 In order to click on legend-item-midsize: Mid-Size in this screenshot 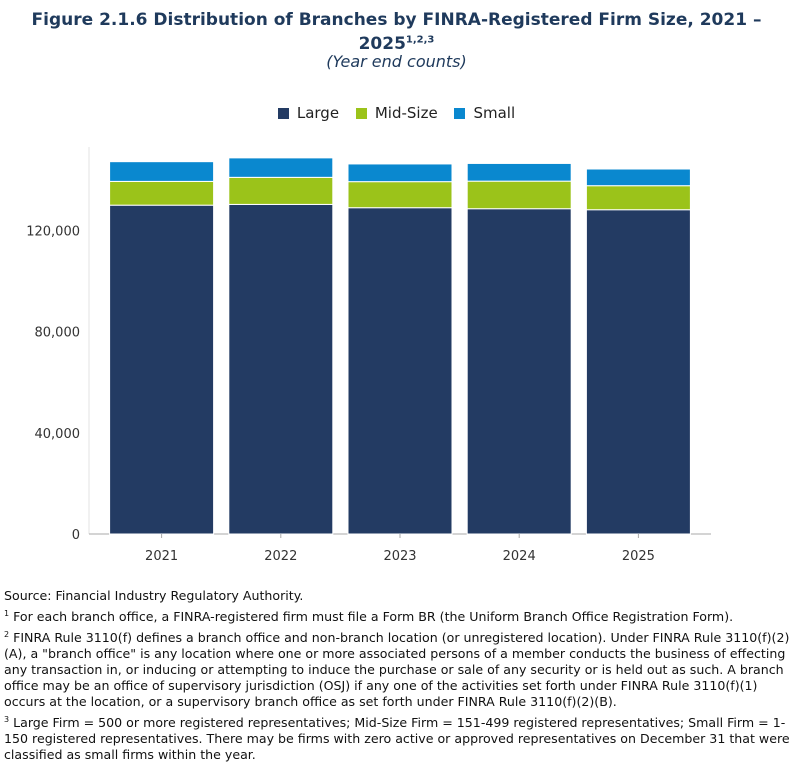, I will do `click(396, 113)`.